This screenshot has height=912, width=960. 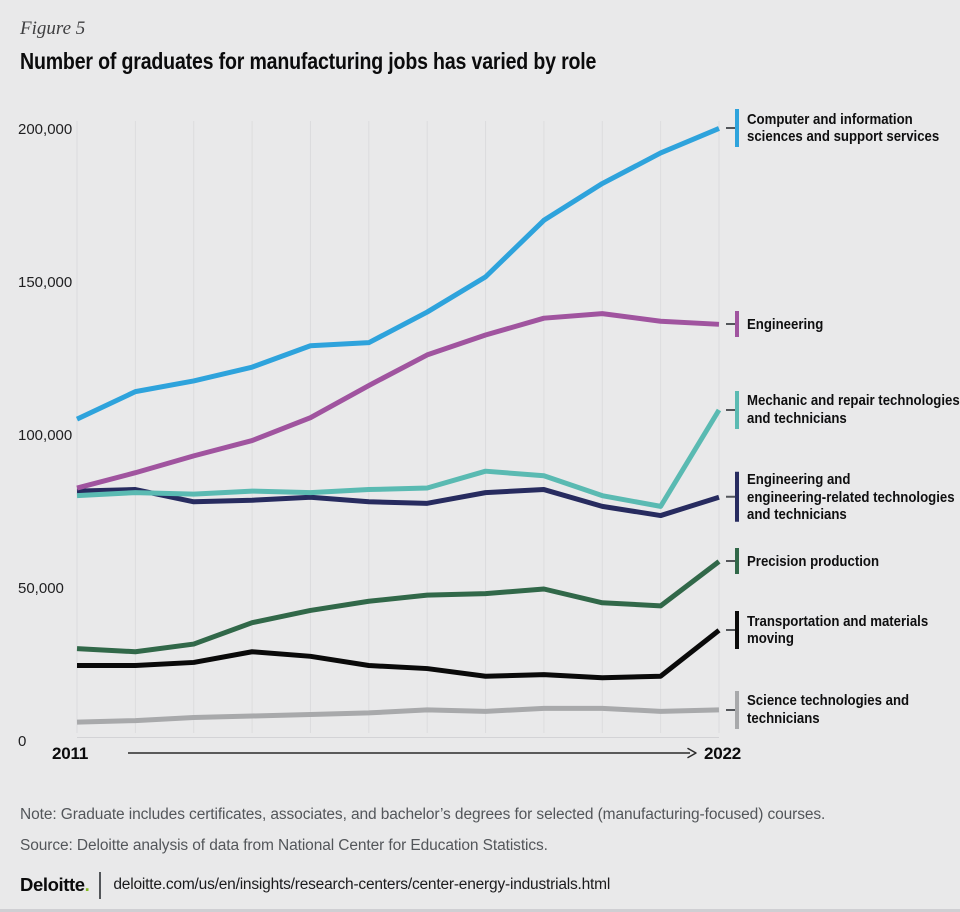 What do you see at coordinates (398, 607) in the screenshot?
I see `series-line-precision-production` at bounding box center [398, 607].